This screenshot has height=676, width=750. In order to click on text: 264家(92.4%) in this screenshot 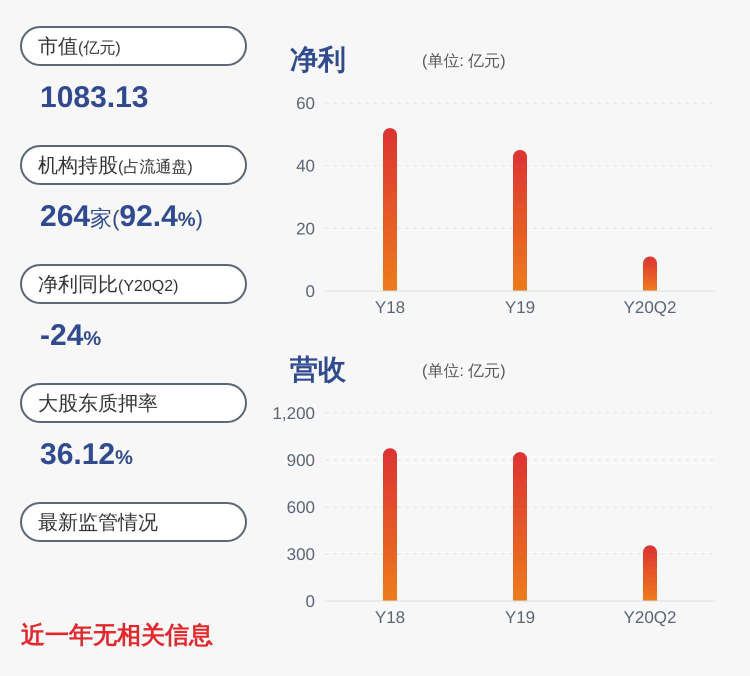, I will do `click(121, 216)`.